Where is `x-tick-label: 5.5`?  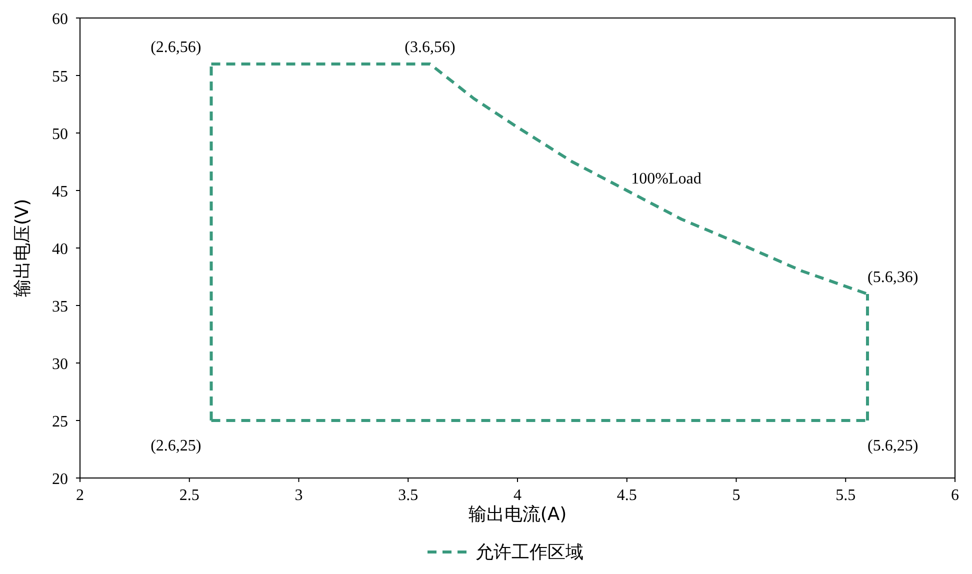
x-tick-label: 5.5 is located at coordinates (846, 495).